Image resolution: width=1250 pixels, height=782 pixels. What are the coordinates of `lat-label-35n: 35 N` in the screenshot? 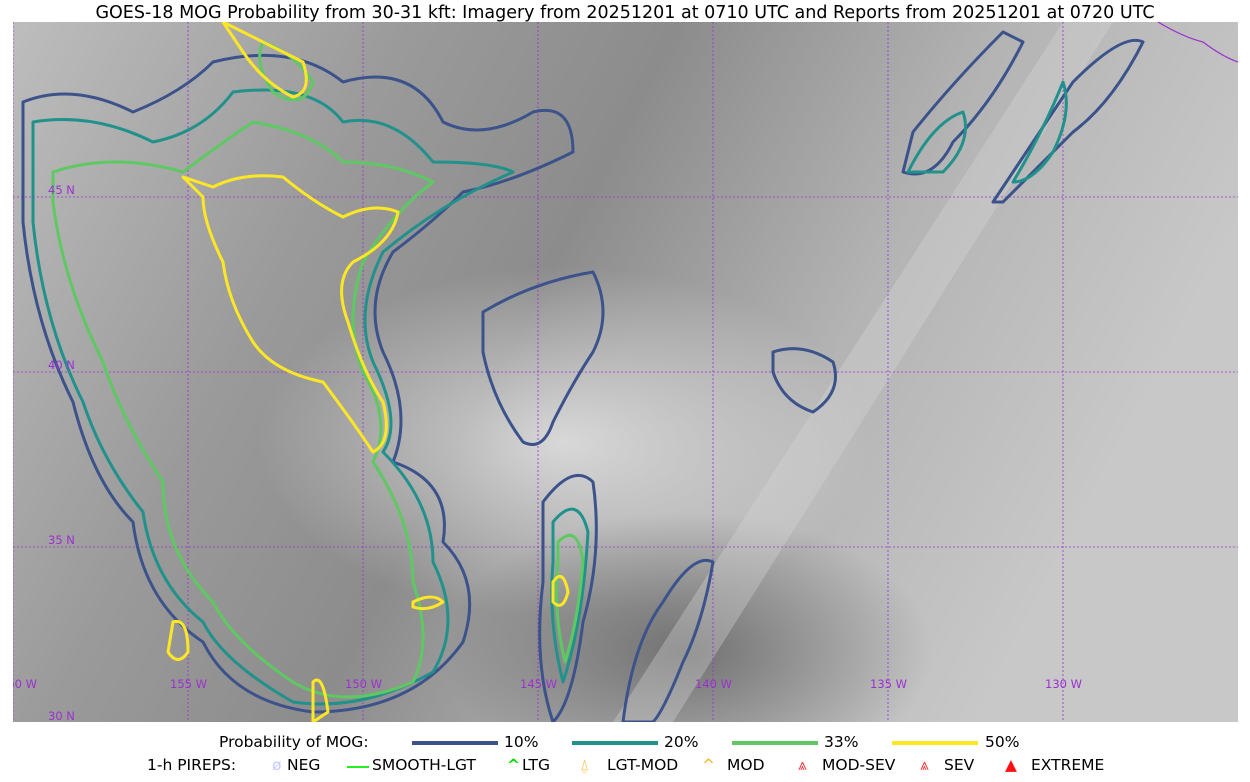 It's located at (61, 540).